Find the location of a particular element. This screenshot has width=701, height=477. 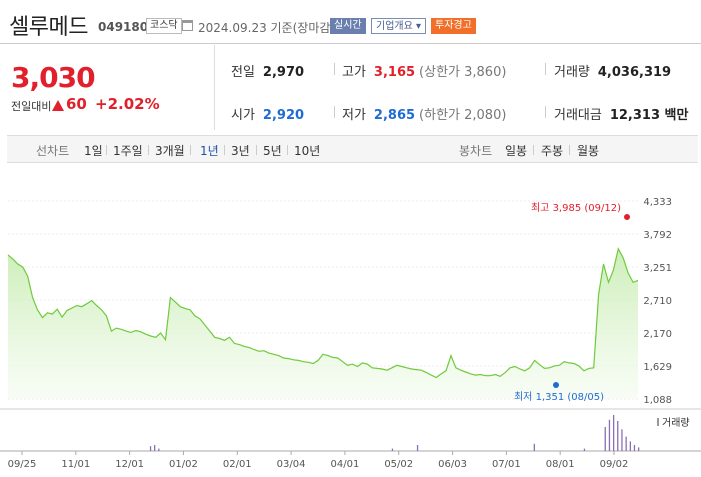

candle-weekly: 주봉 is located at coordinates (552, 151).